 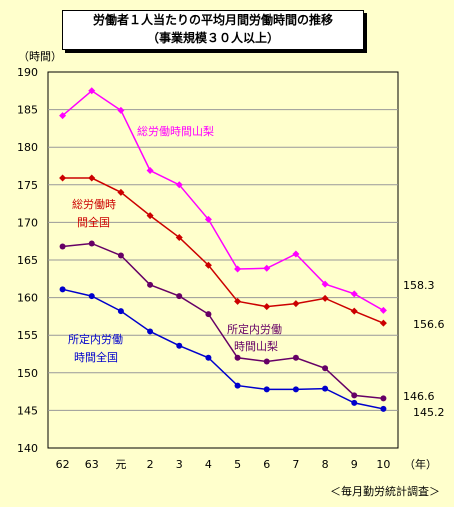 I want to click on x-tick-label: 4, so click(x=208, y=464).